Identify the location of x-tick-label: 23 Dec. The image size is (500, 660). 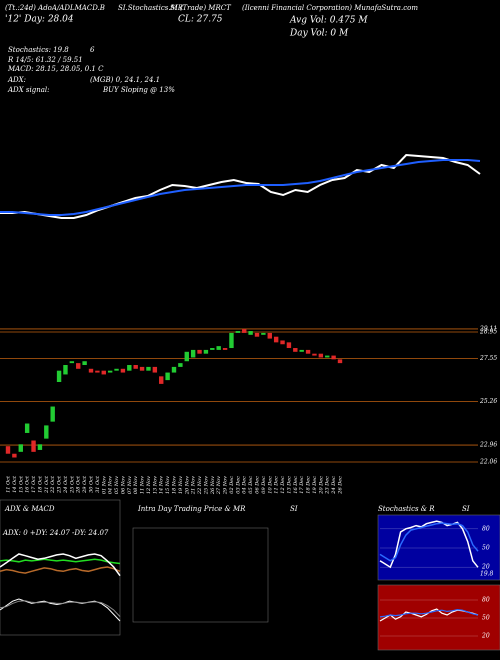
(328, 485).